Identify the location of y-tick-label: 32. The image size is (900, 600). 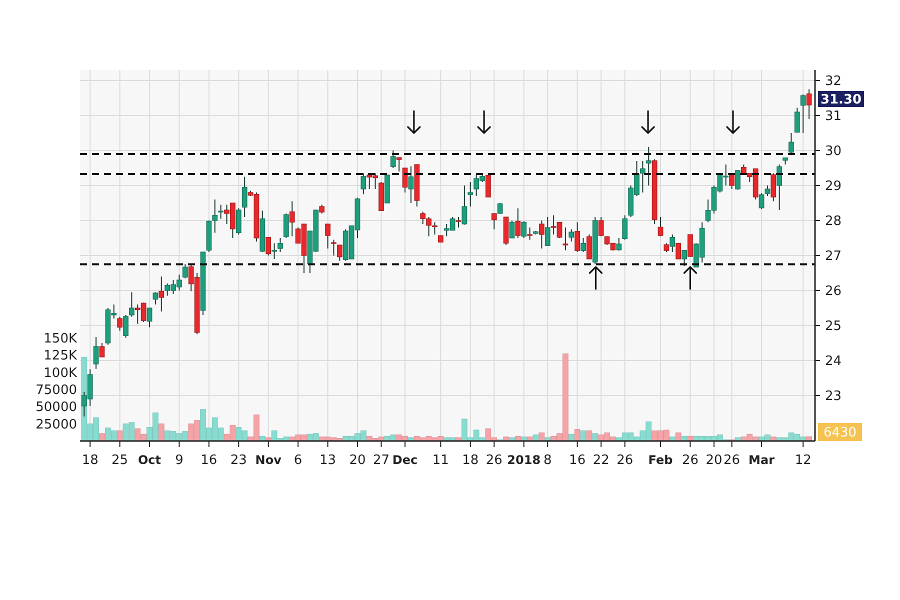
(833, 82).